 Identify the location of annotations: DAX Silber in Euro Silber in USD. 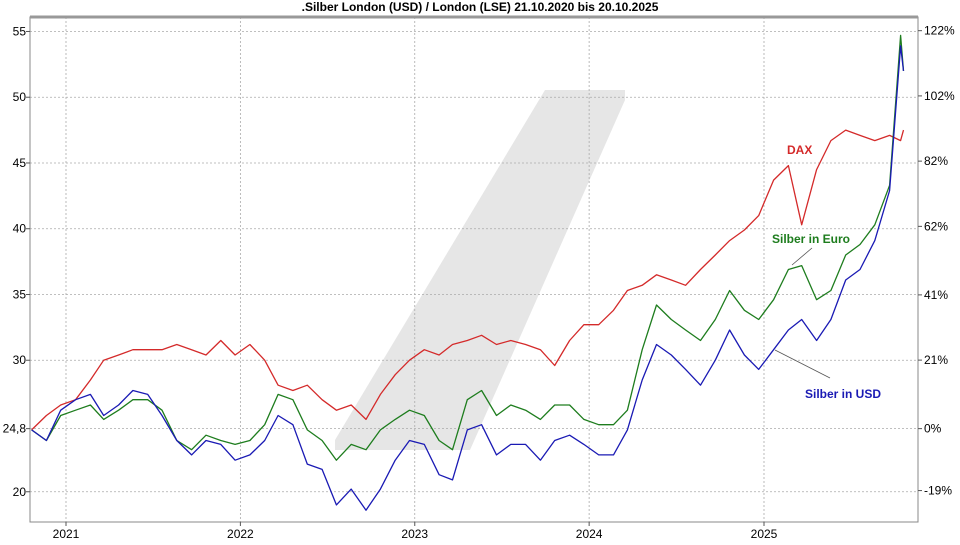
(826, 272).